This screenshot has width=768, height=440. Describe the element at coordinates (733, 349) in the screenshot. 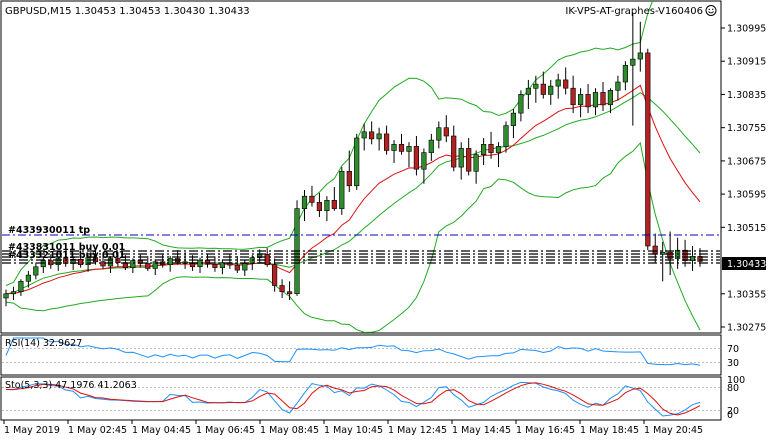

I see `rsi-level-label: 70` at that location.